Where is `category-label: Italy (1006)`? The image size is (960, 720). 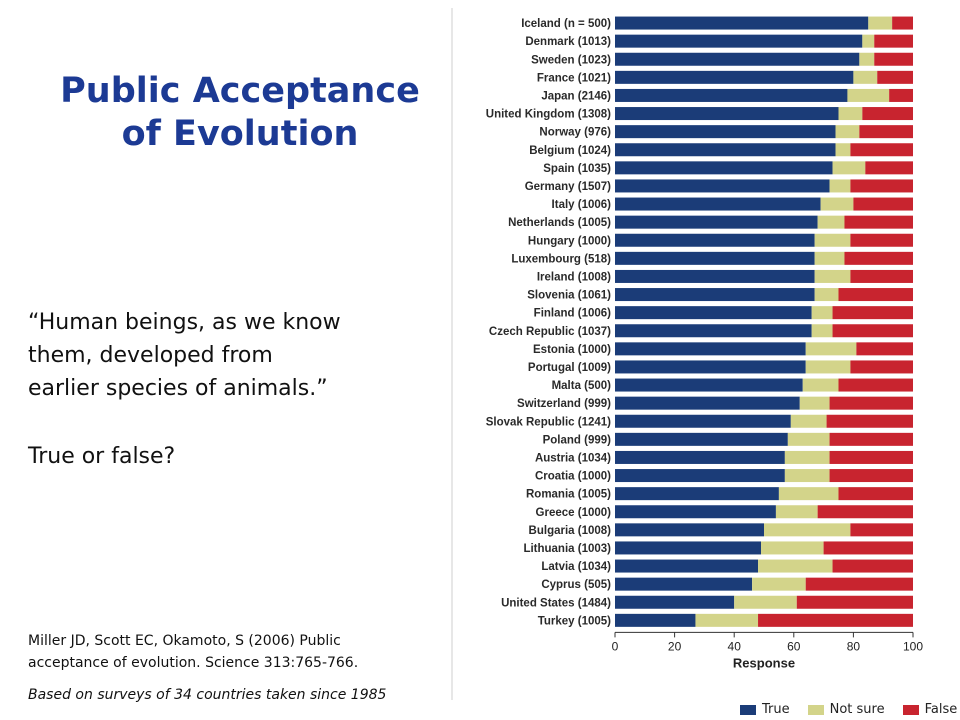
category-label: Italy (1006) is located at coordinates (582, 205).